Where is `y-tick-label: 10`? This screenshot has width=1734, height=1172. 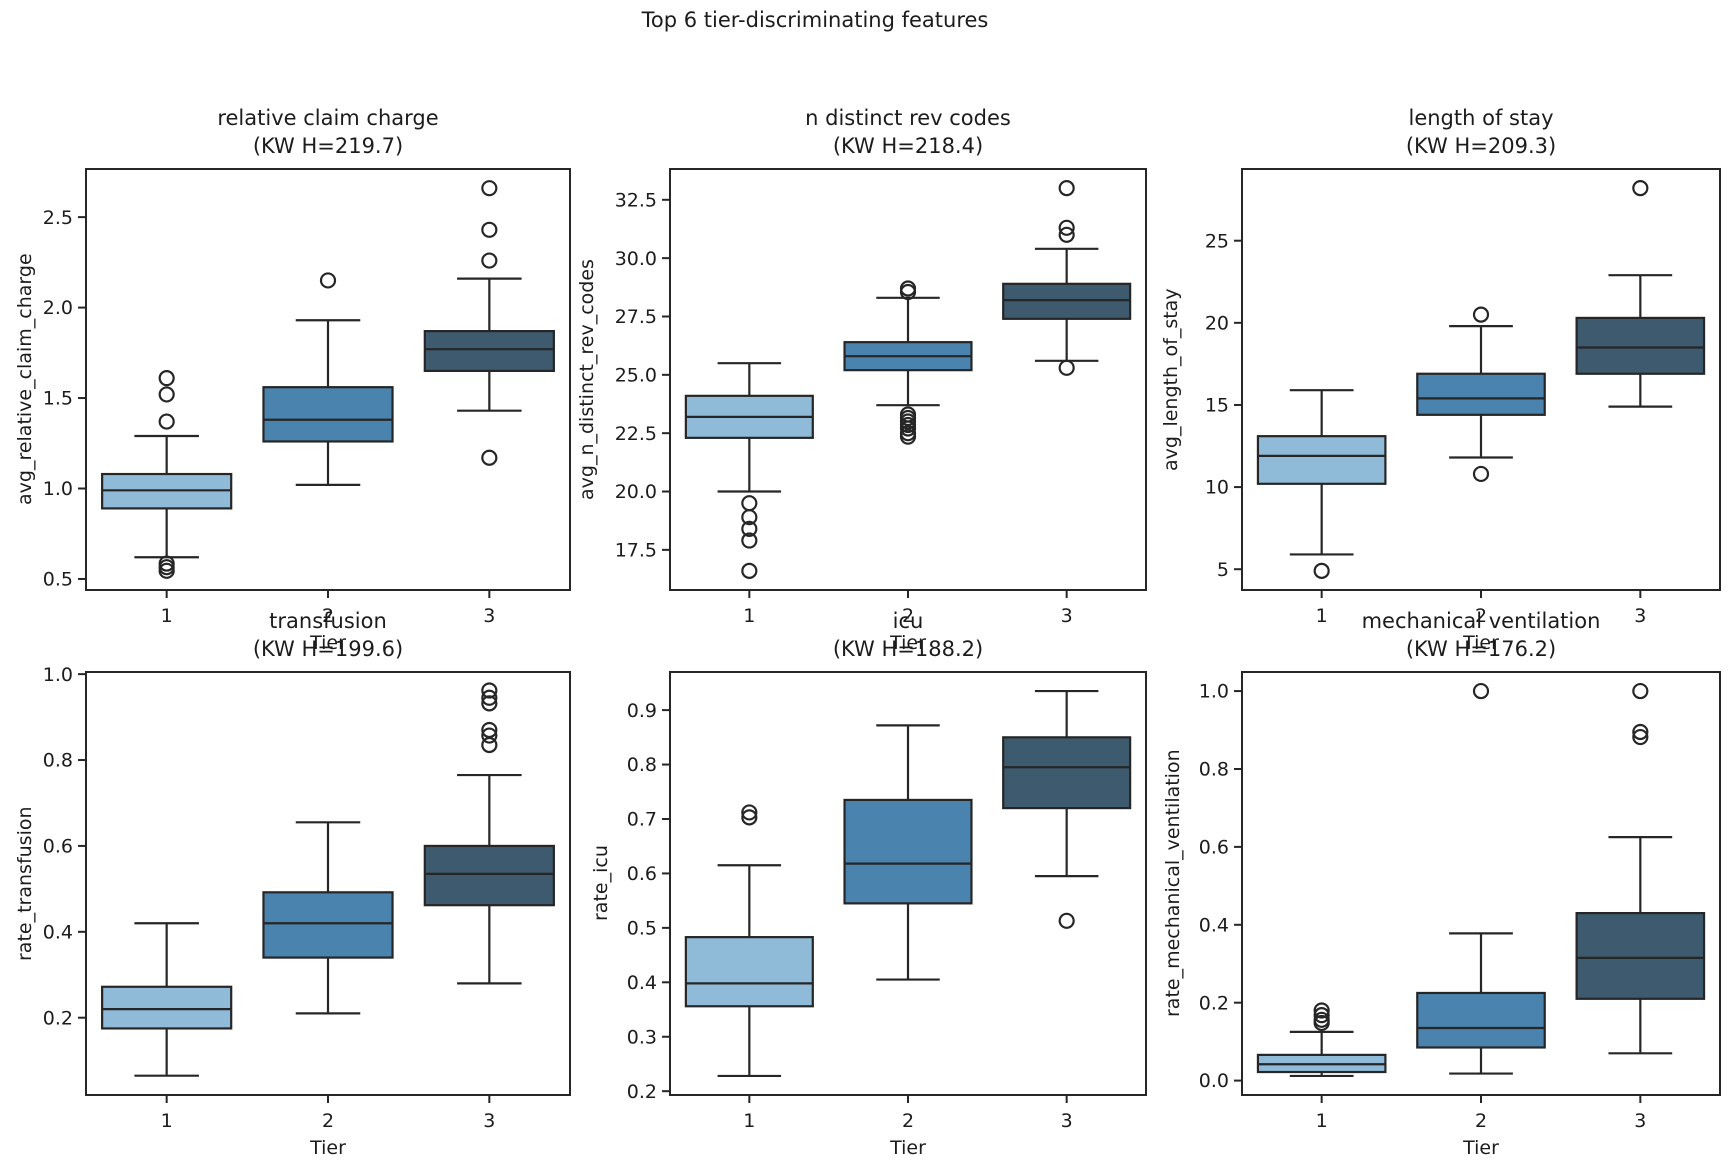 y-tick-label: 10 is located at coordinates (1217, 488).